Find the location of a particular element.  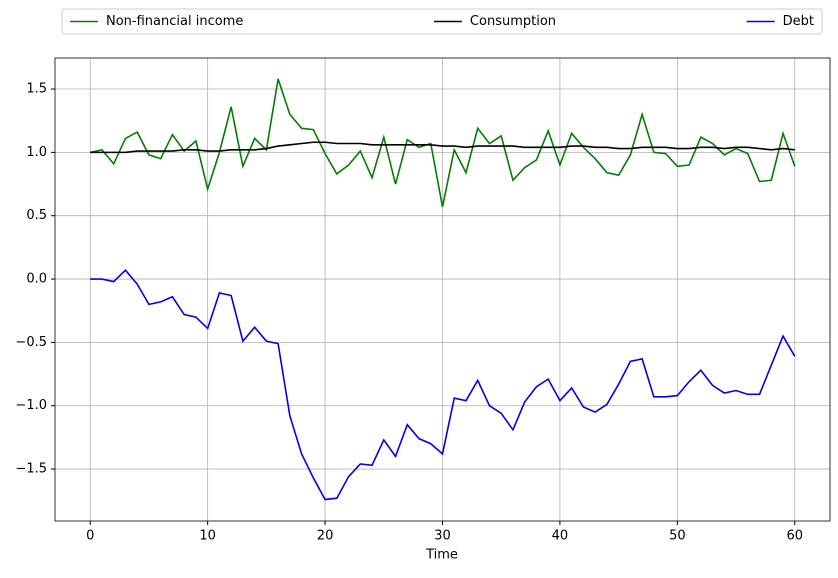

x-tick-label: 10 is located at coordinates (207, 536).